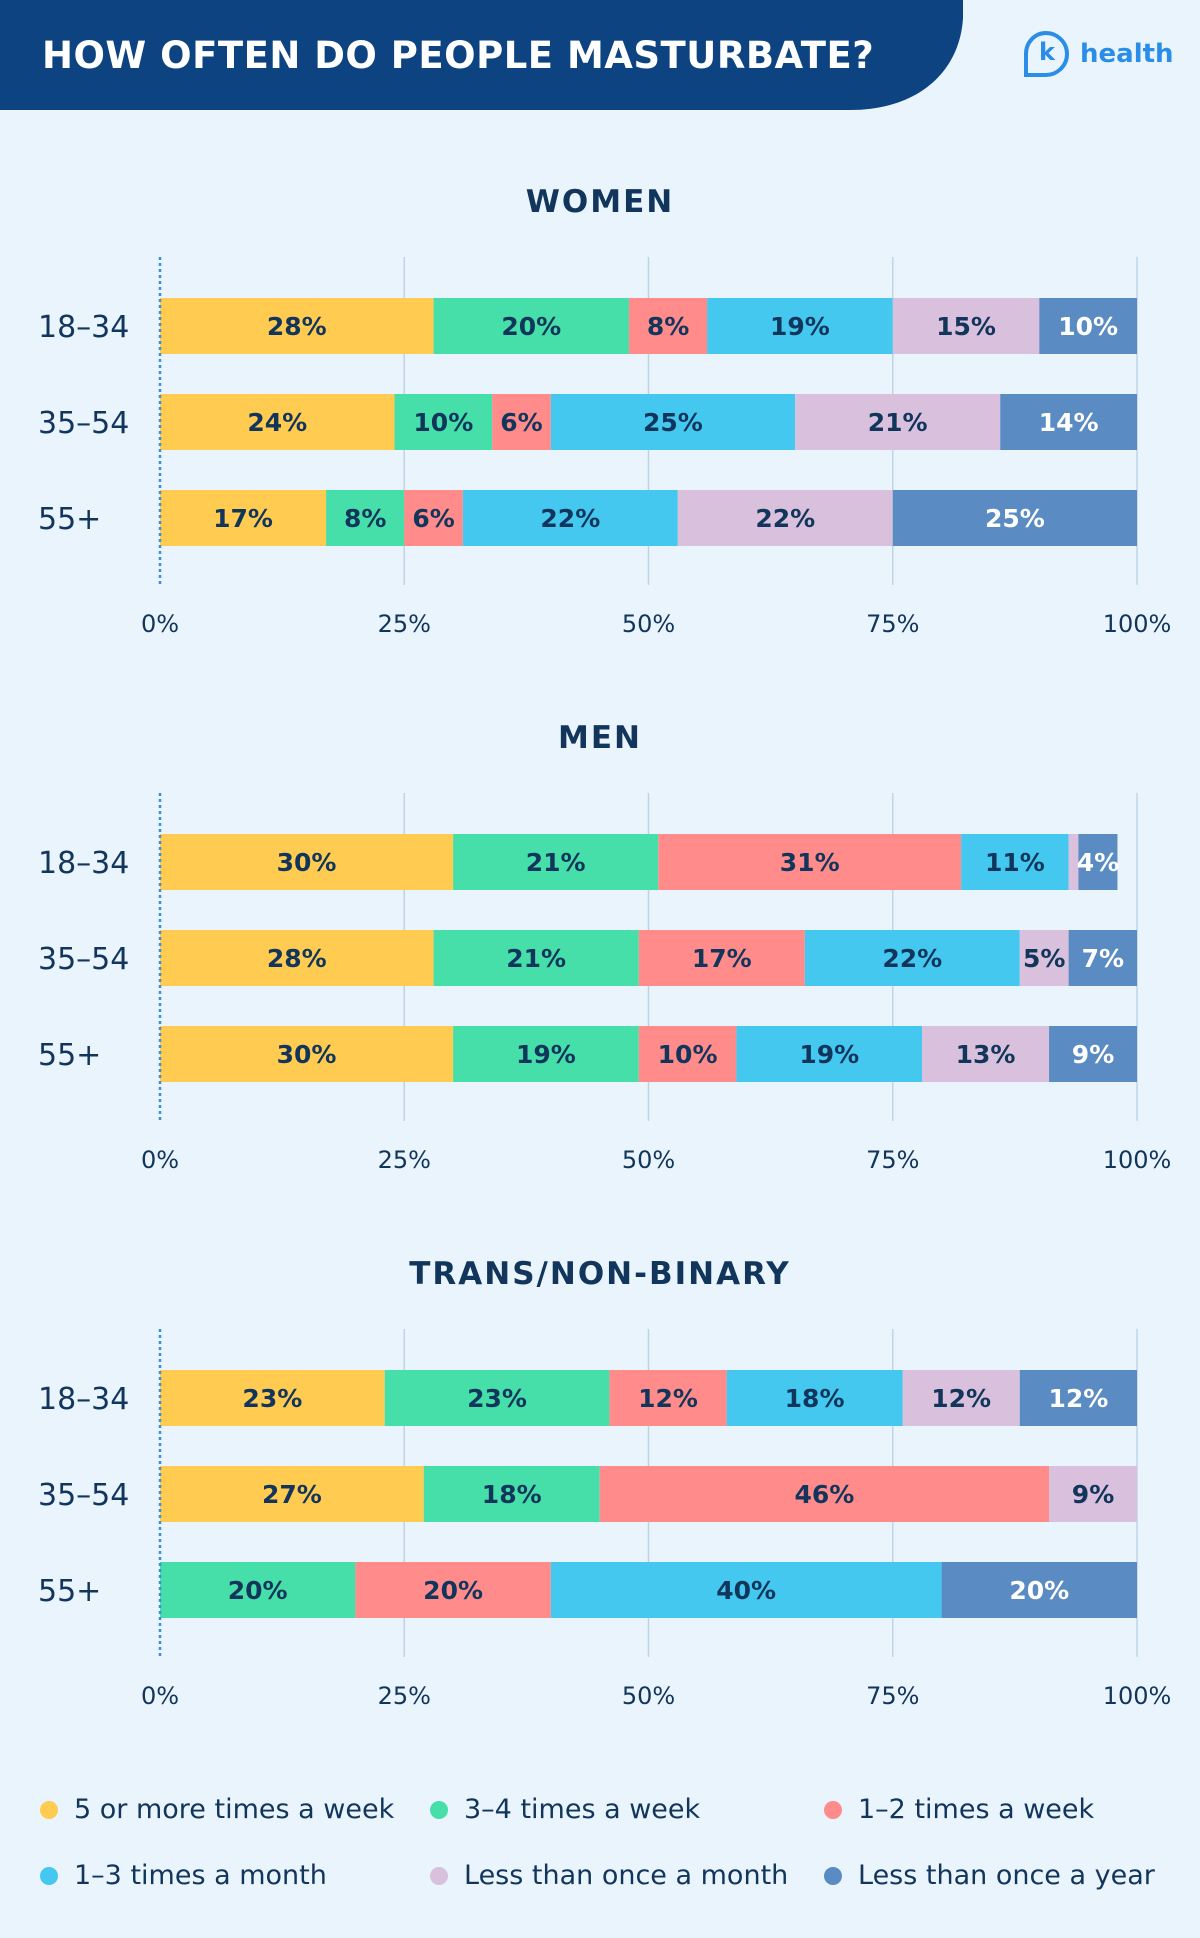  What do you see at coordinates (365, 518) in the screenshot?
I see `data-label: 8%` at bounding box center [365, 518].